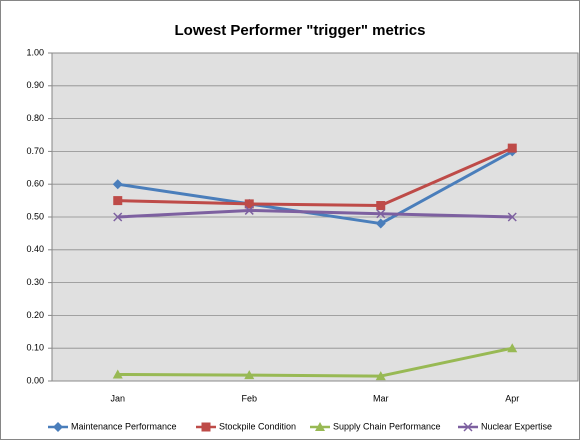  What do you see at coordinates (300, 30) in the screenshot?
I see `chart-title: Lowest Performer "trigger" metrics` at bounding box center [300, 30].